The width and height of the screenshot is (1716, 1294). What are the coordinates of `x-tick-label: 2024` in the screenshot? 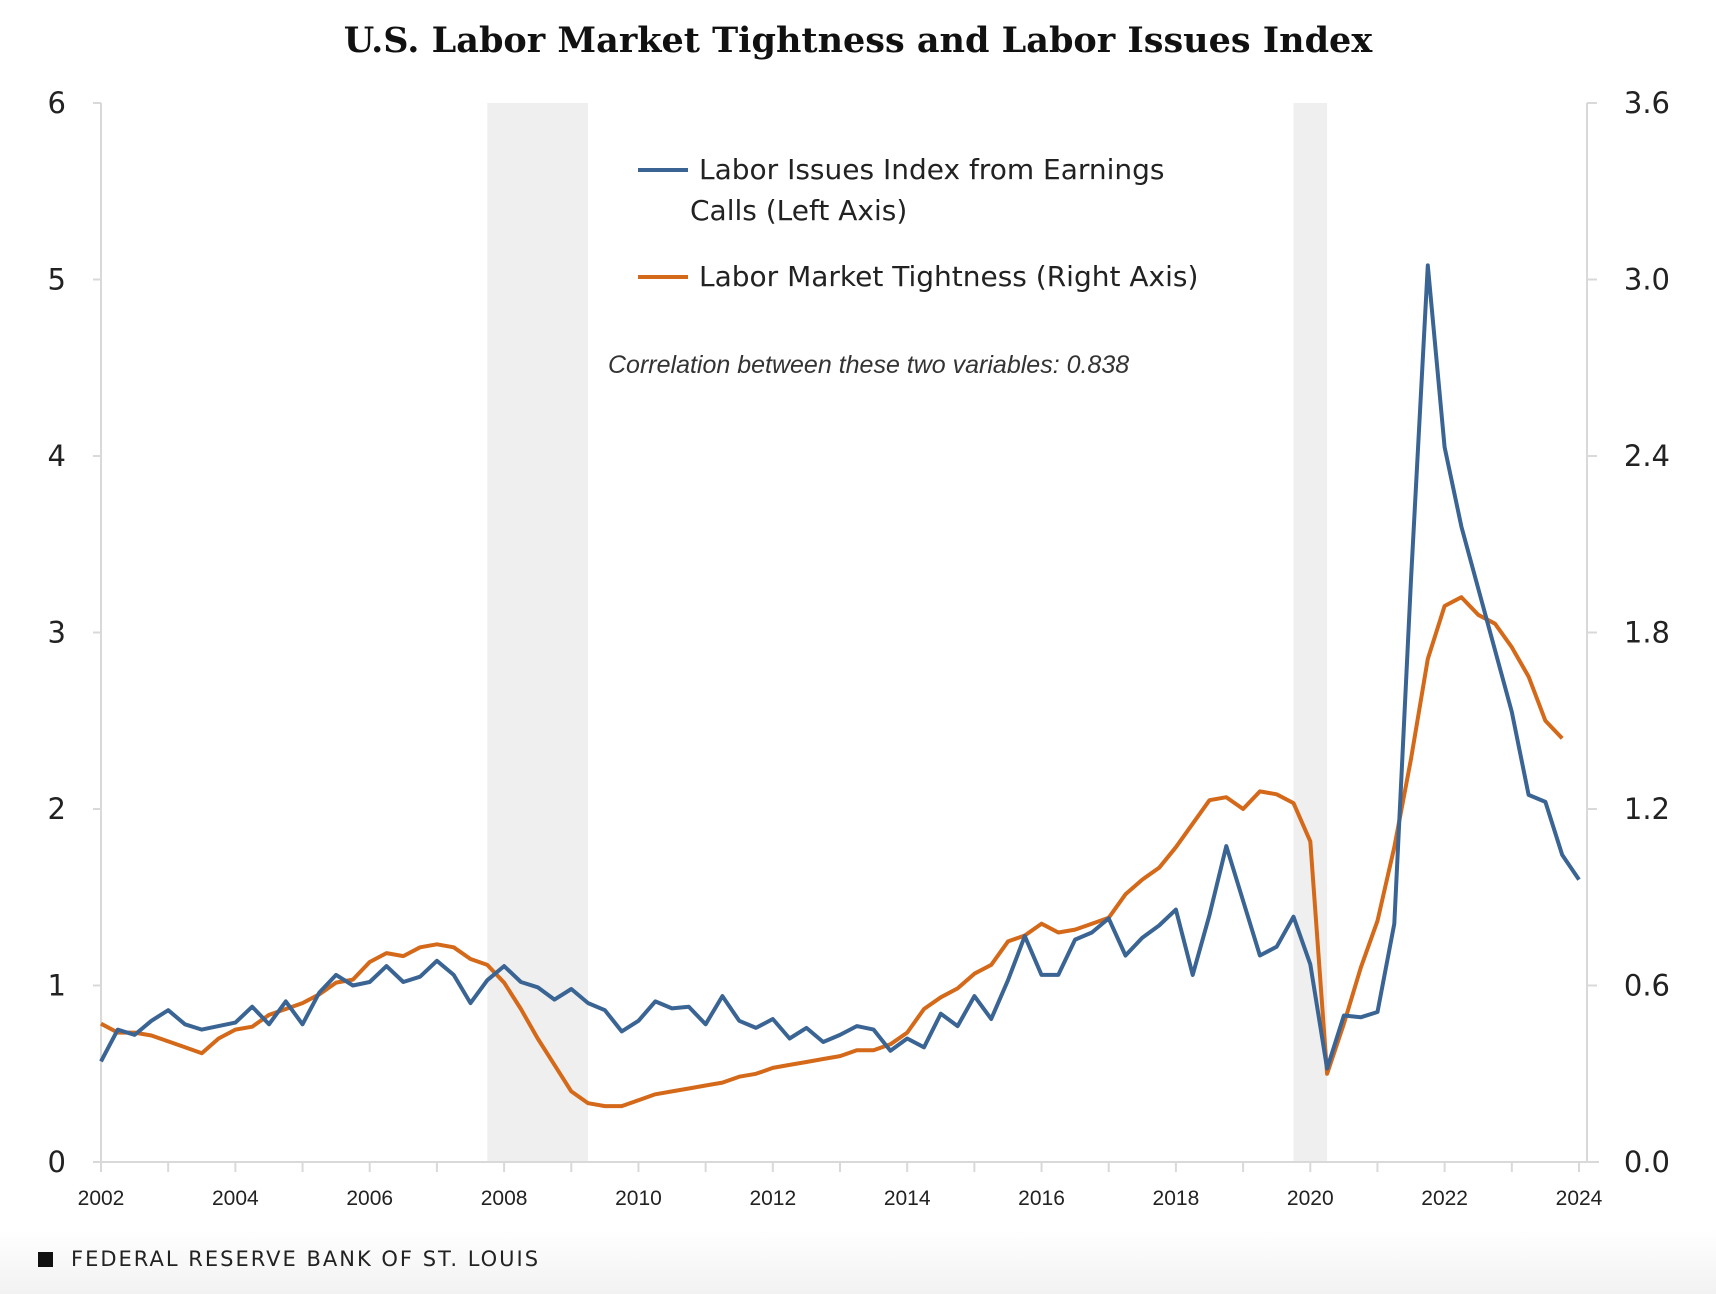 It's located at (1579, 1198).